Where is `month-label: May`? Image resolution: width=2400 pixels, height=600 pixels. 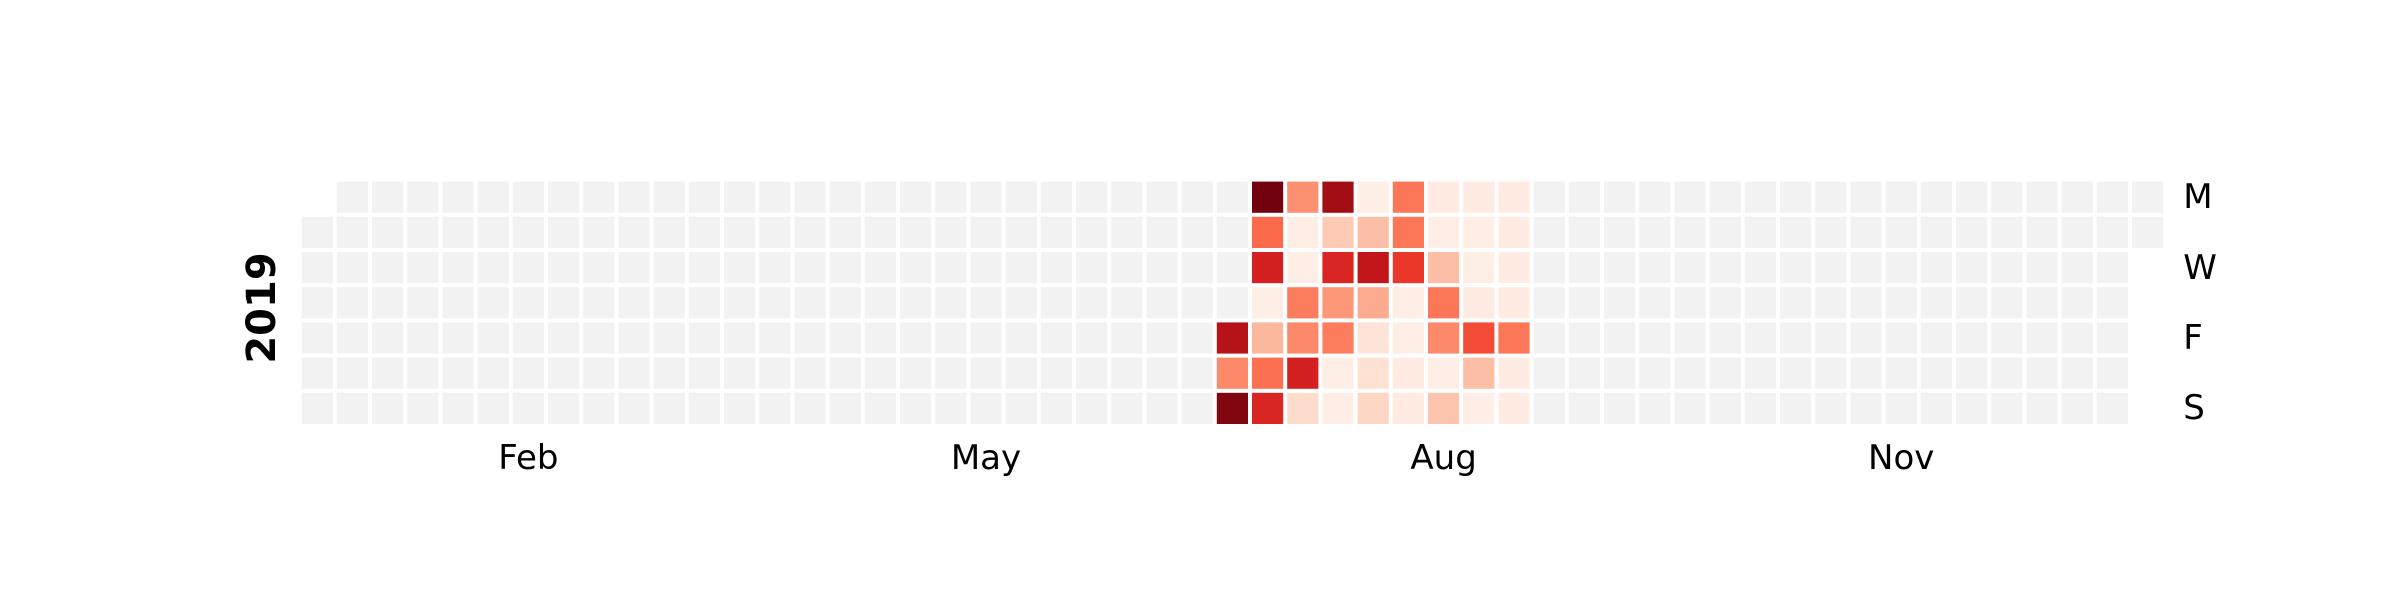 month-label: May is located at coordinates (986, 458).